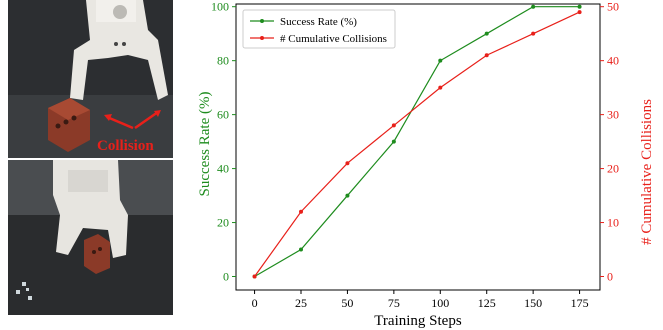 The height and width of the screenshot is (330, 663). What do you see at coordinates (301, 303) in the screenshot?
I see `x-tick-label: 25` at bounding box center [301, 303].